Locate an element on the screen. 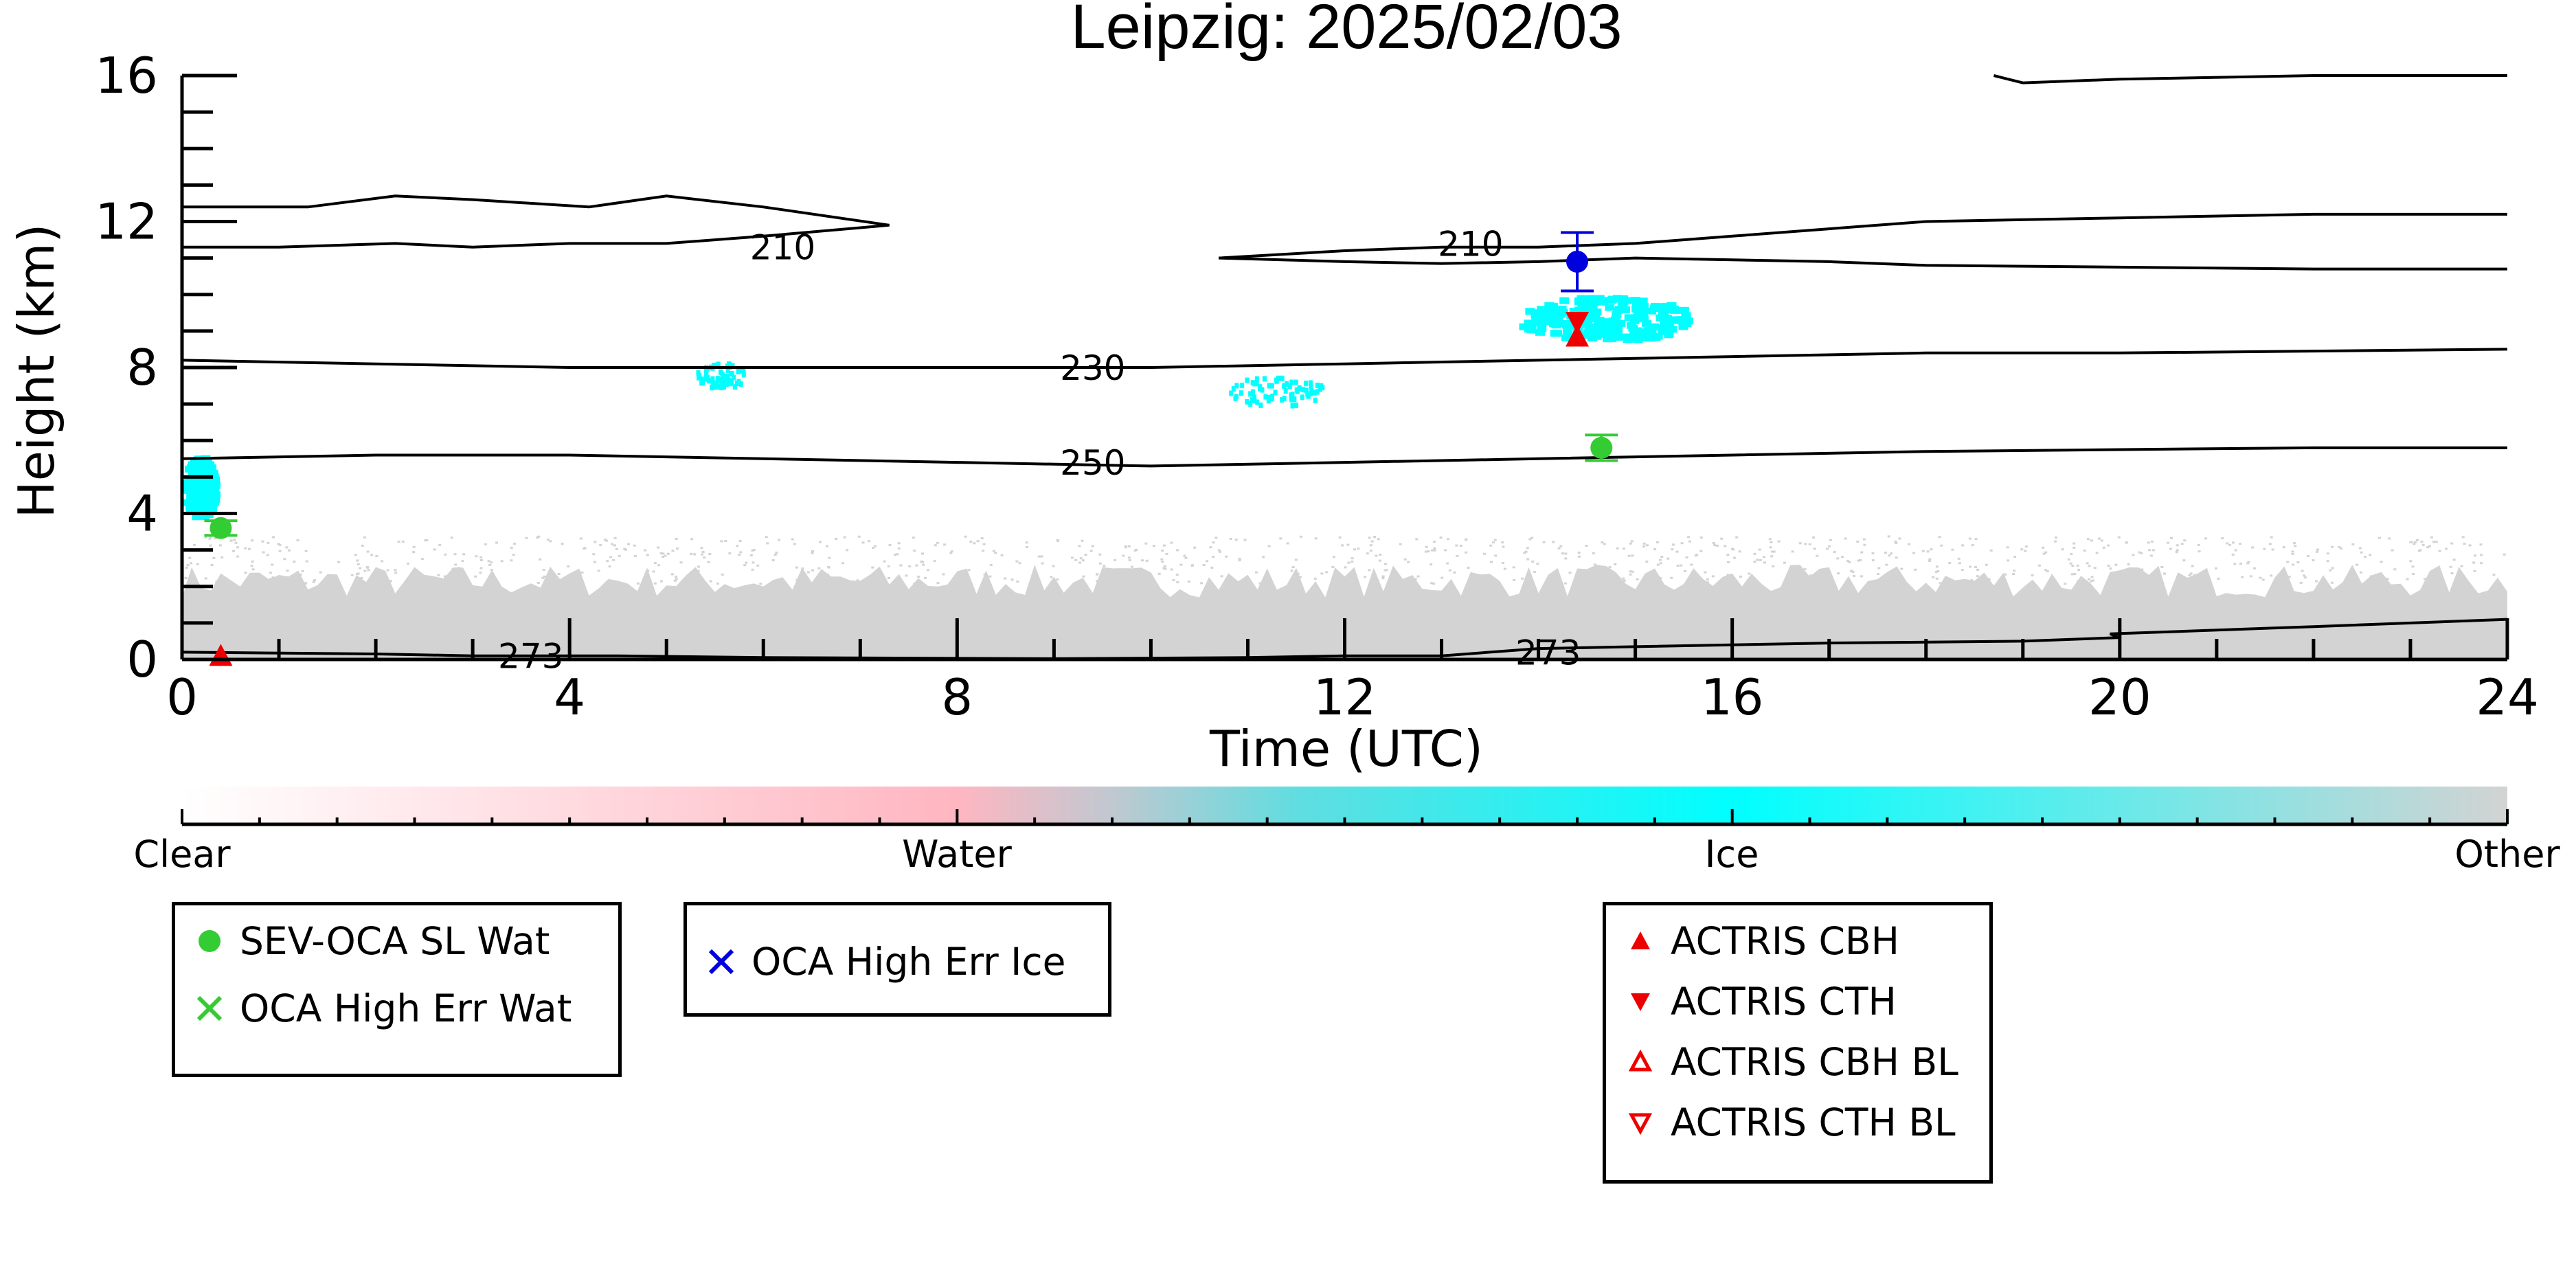 This screenshot has width=2576, height=1288. colorbar-label-ice: Ice is located at coordinates (1732, 854).